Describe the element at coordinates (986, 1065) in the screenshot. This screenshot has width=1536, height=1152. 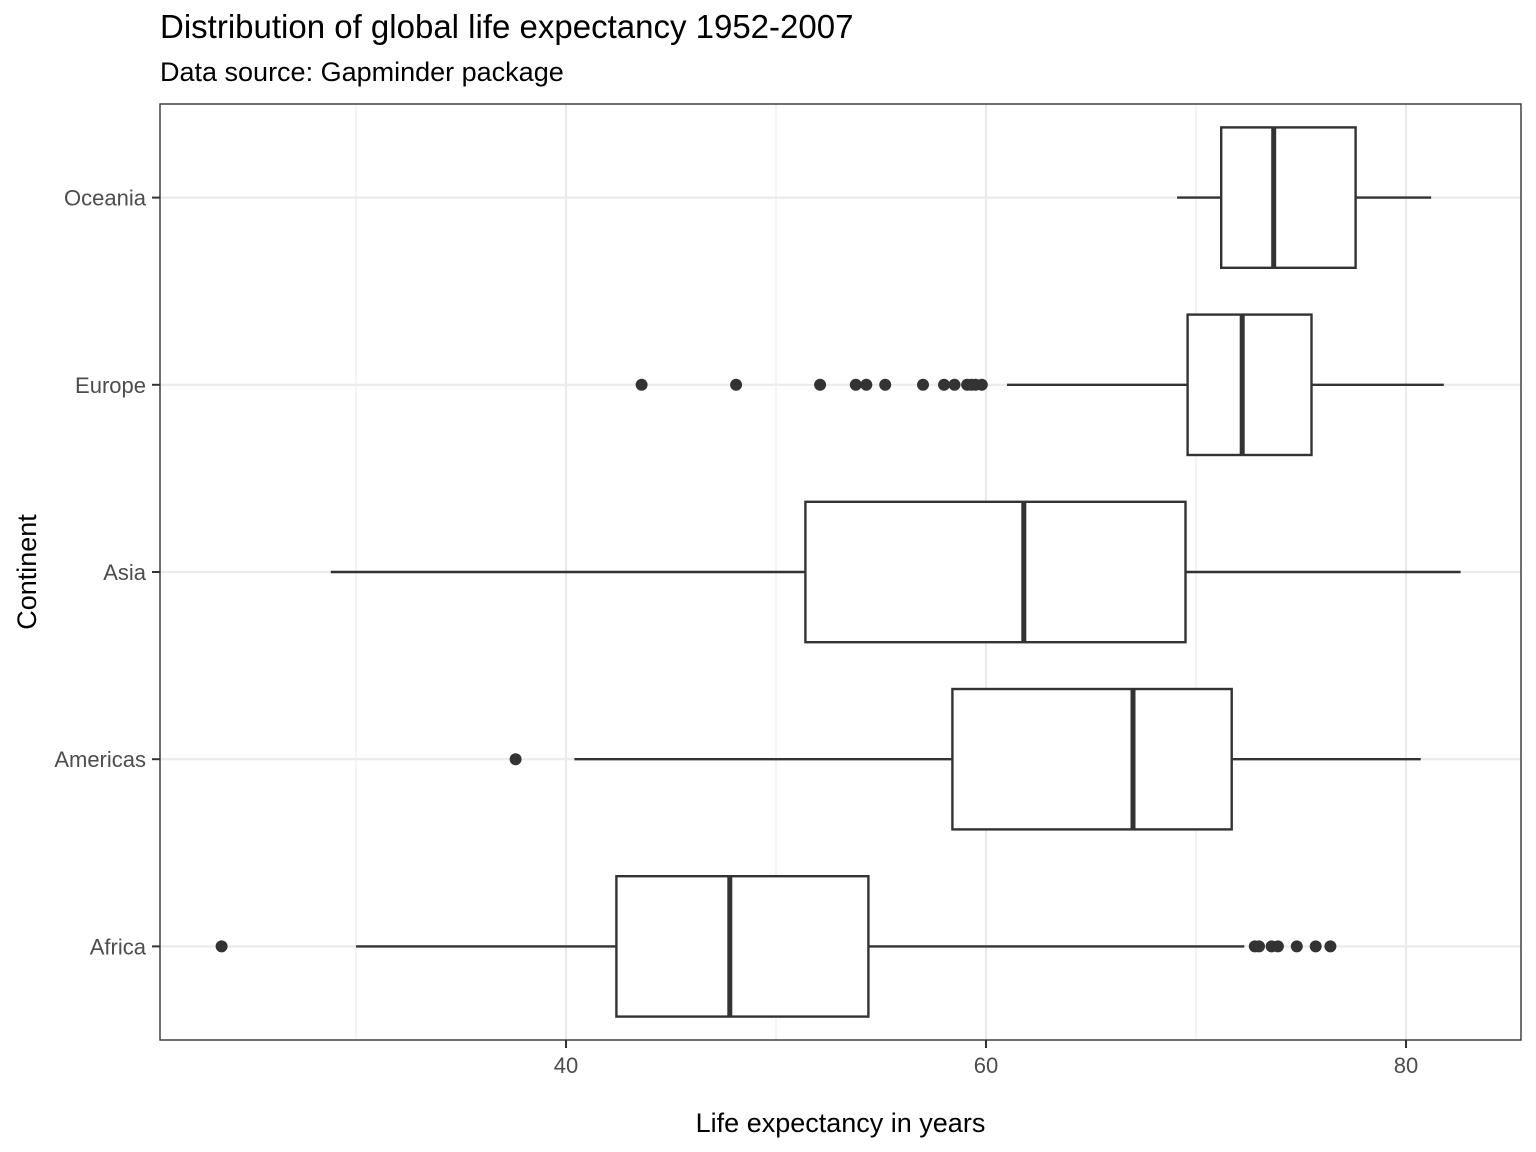
I see `x-tick-label: 60` at that location.